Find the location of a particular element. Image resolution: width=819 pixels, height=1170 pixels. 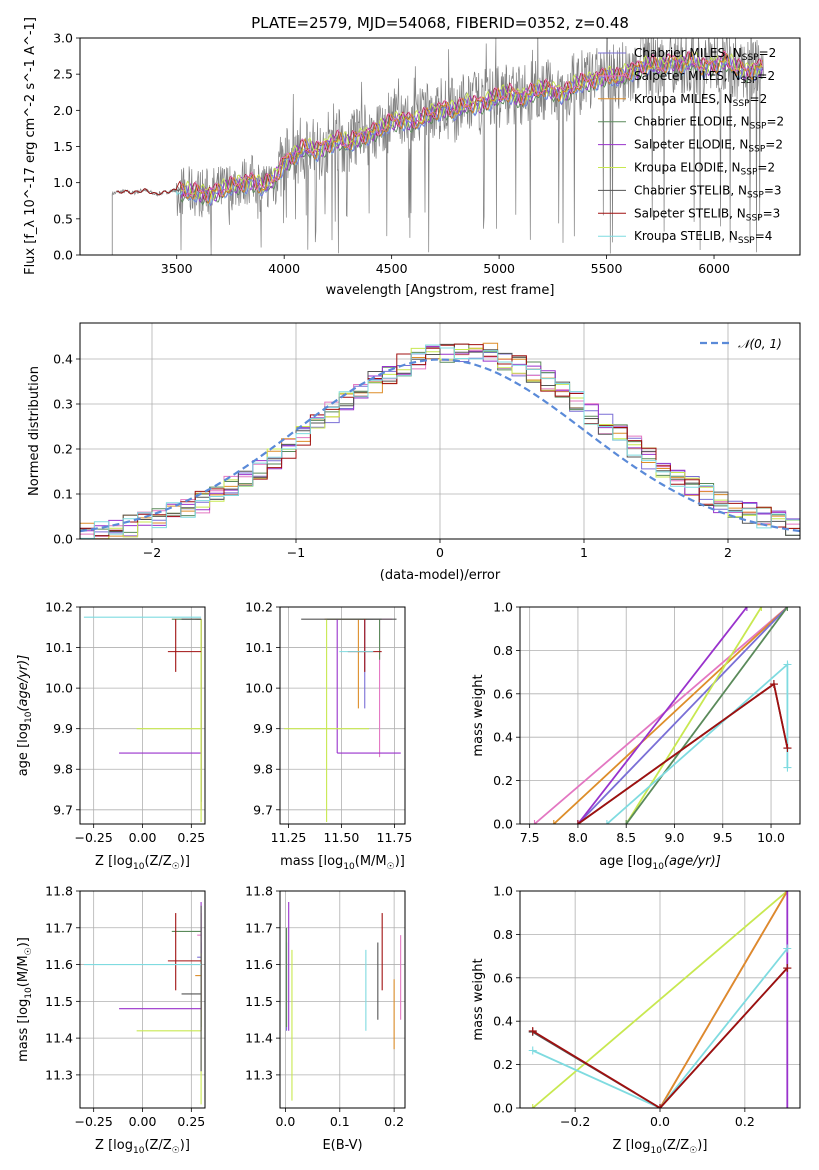

y-tick-label: 10.1 is located at coordinates (59, 647).